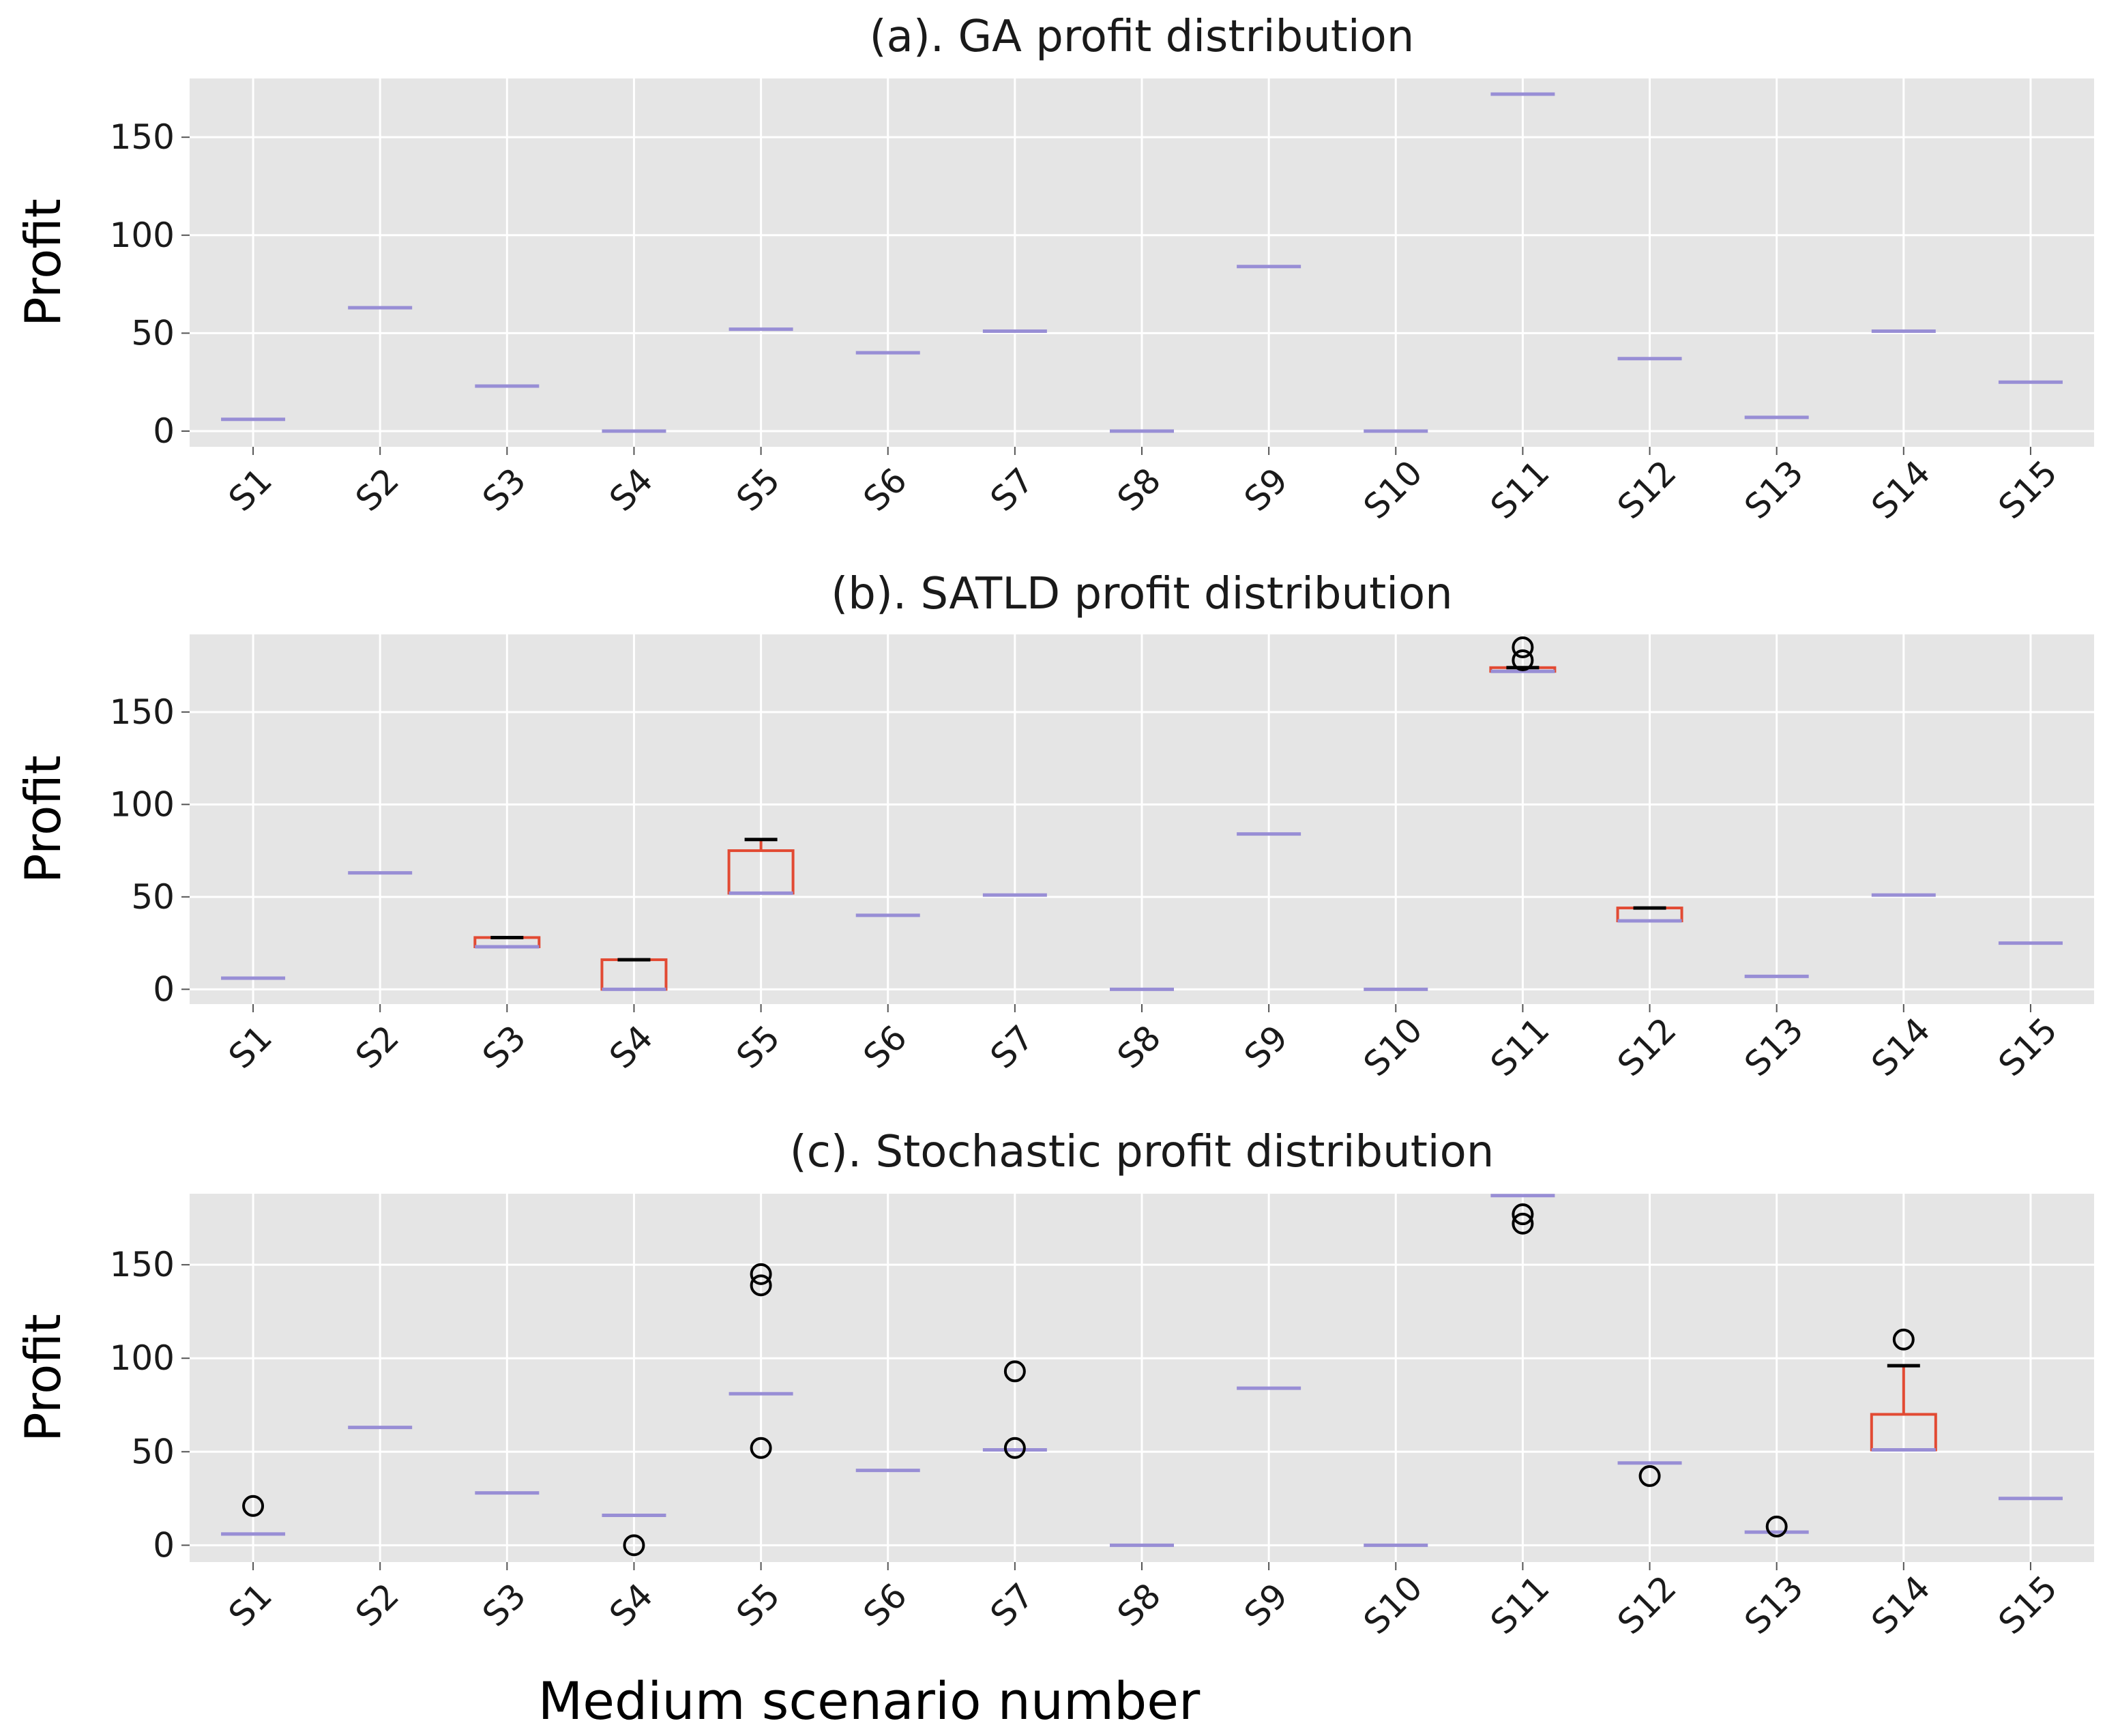 The height and width of the screenshot is (1736, 2105). Describe the element at coordinates (869, 1701) in the screenshot. I see `x-axis-label: Medium scenario number` at that location.